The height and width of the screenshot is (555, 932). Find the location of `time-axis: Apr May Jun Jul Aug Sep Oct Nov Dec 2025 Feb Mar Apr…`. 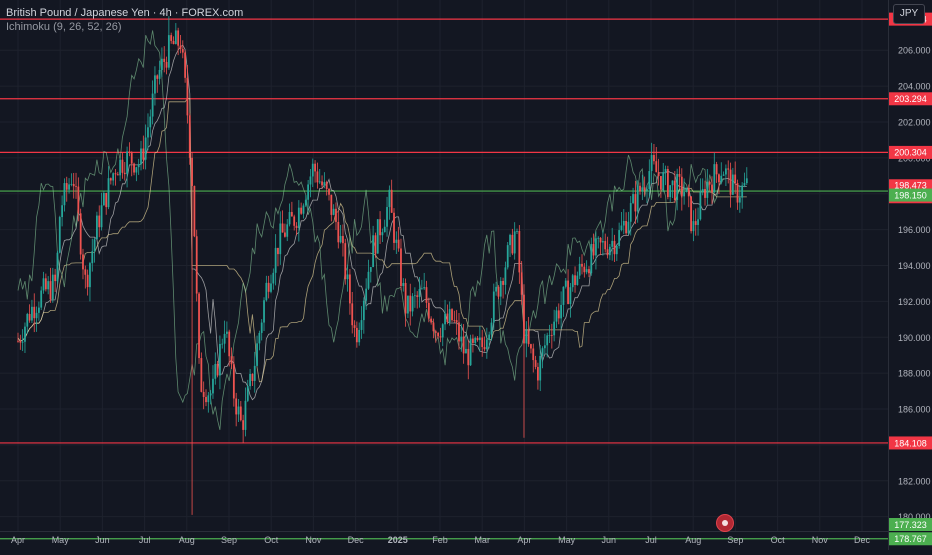

time-axis: Apr May Jun Jul Aug Sep Oct Nov Dec 2025 Feb Mar Apr… is located at coordinates (444, 538).